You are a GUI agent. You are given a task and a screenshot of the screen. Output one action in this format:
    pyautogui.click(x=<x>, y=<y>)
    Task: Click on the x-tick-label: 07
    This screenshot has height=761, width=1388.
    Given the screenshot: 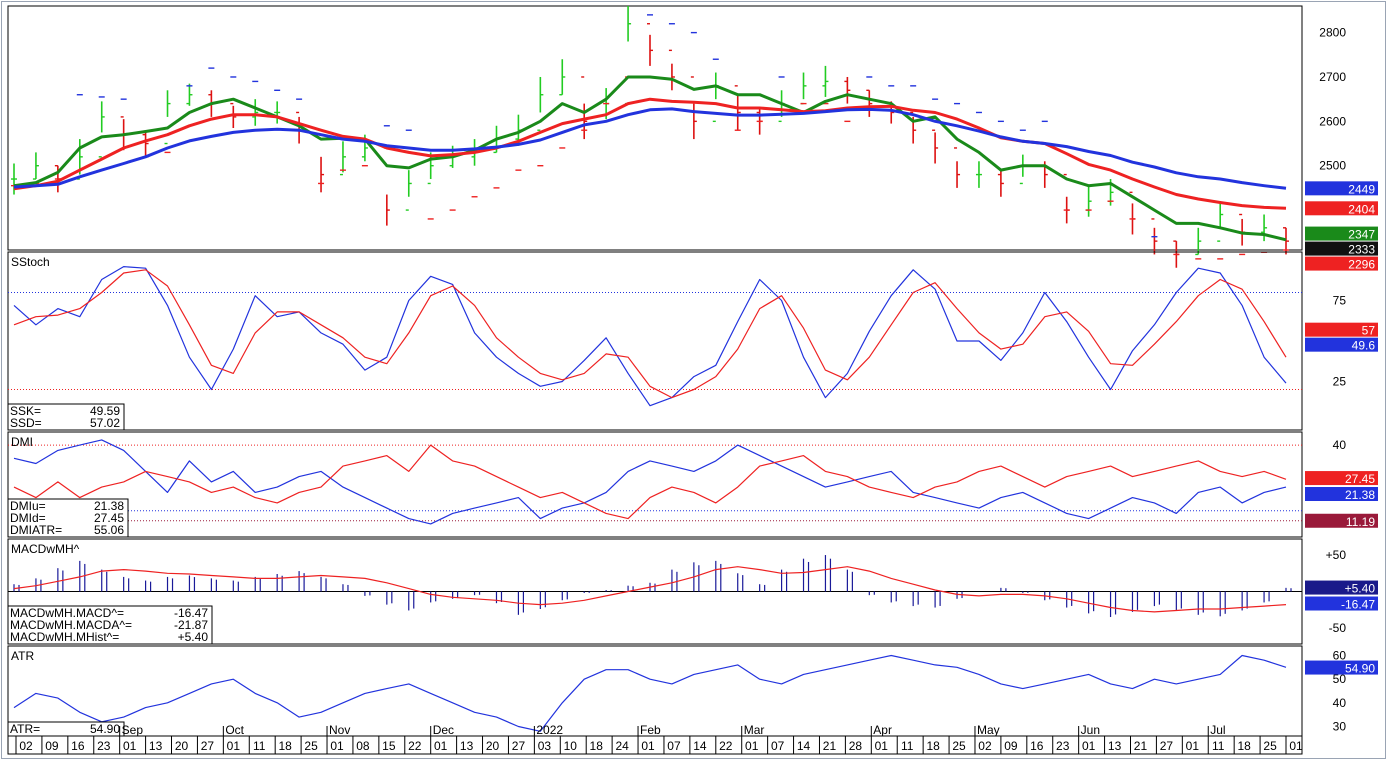 What is the action you would take?
    pyautogui.click(x=778, y=746)
    